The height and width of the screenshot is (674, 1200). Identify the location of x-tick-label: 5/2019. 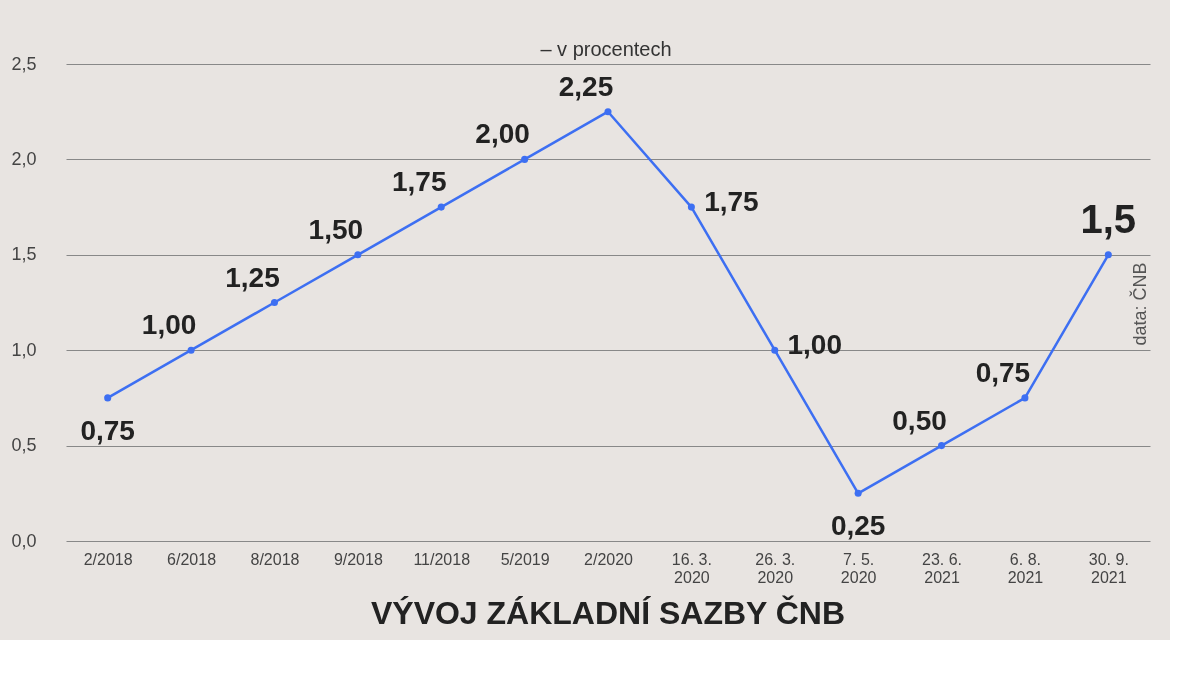
(525, 559).